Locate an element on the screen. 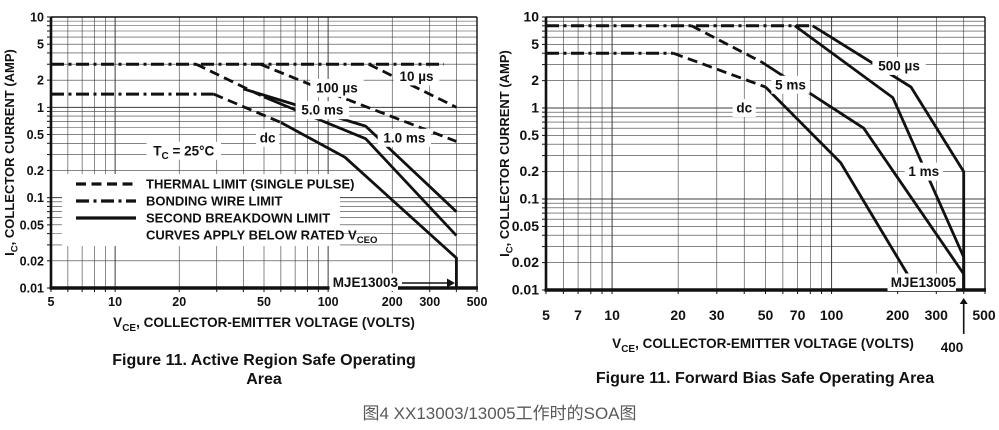 This screenshot has height=430, width=999. curve-second-breakdown-500us is located at coordinates (888, 157).